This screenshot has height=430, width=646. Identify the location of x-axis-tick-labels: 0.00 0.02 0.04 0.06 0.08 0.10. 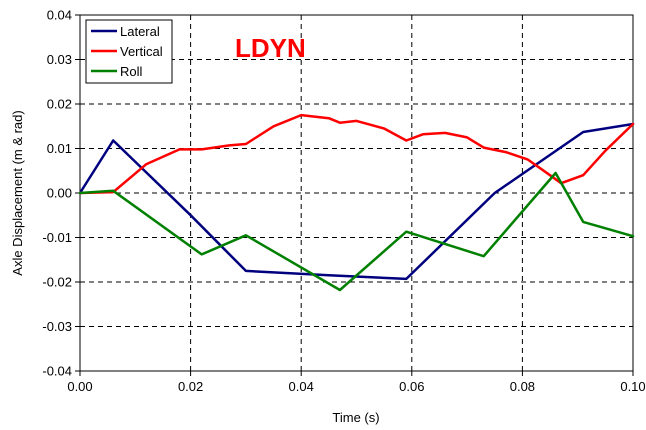
(356, 386).